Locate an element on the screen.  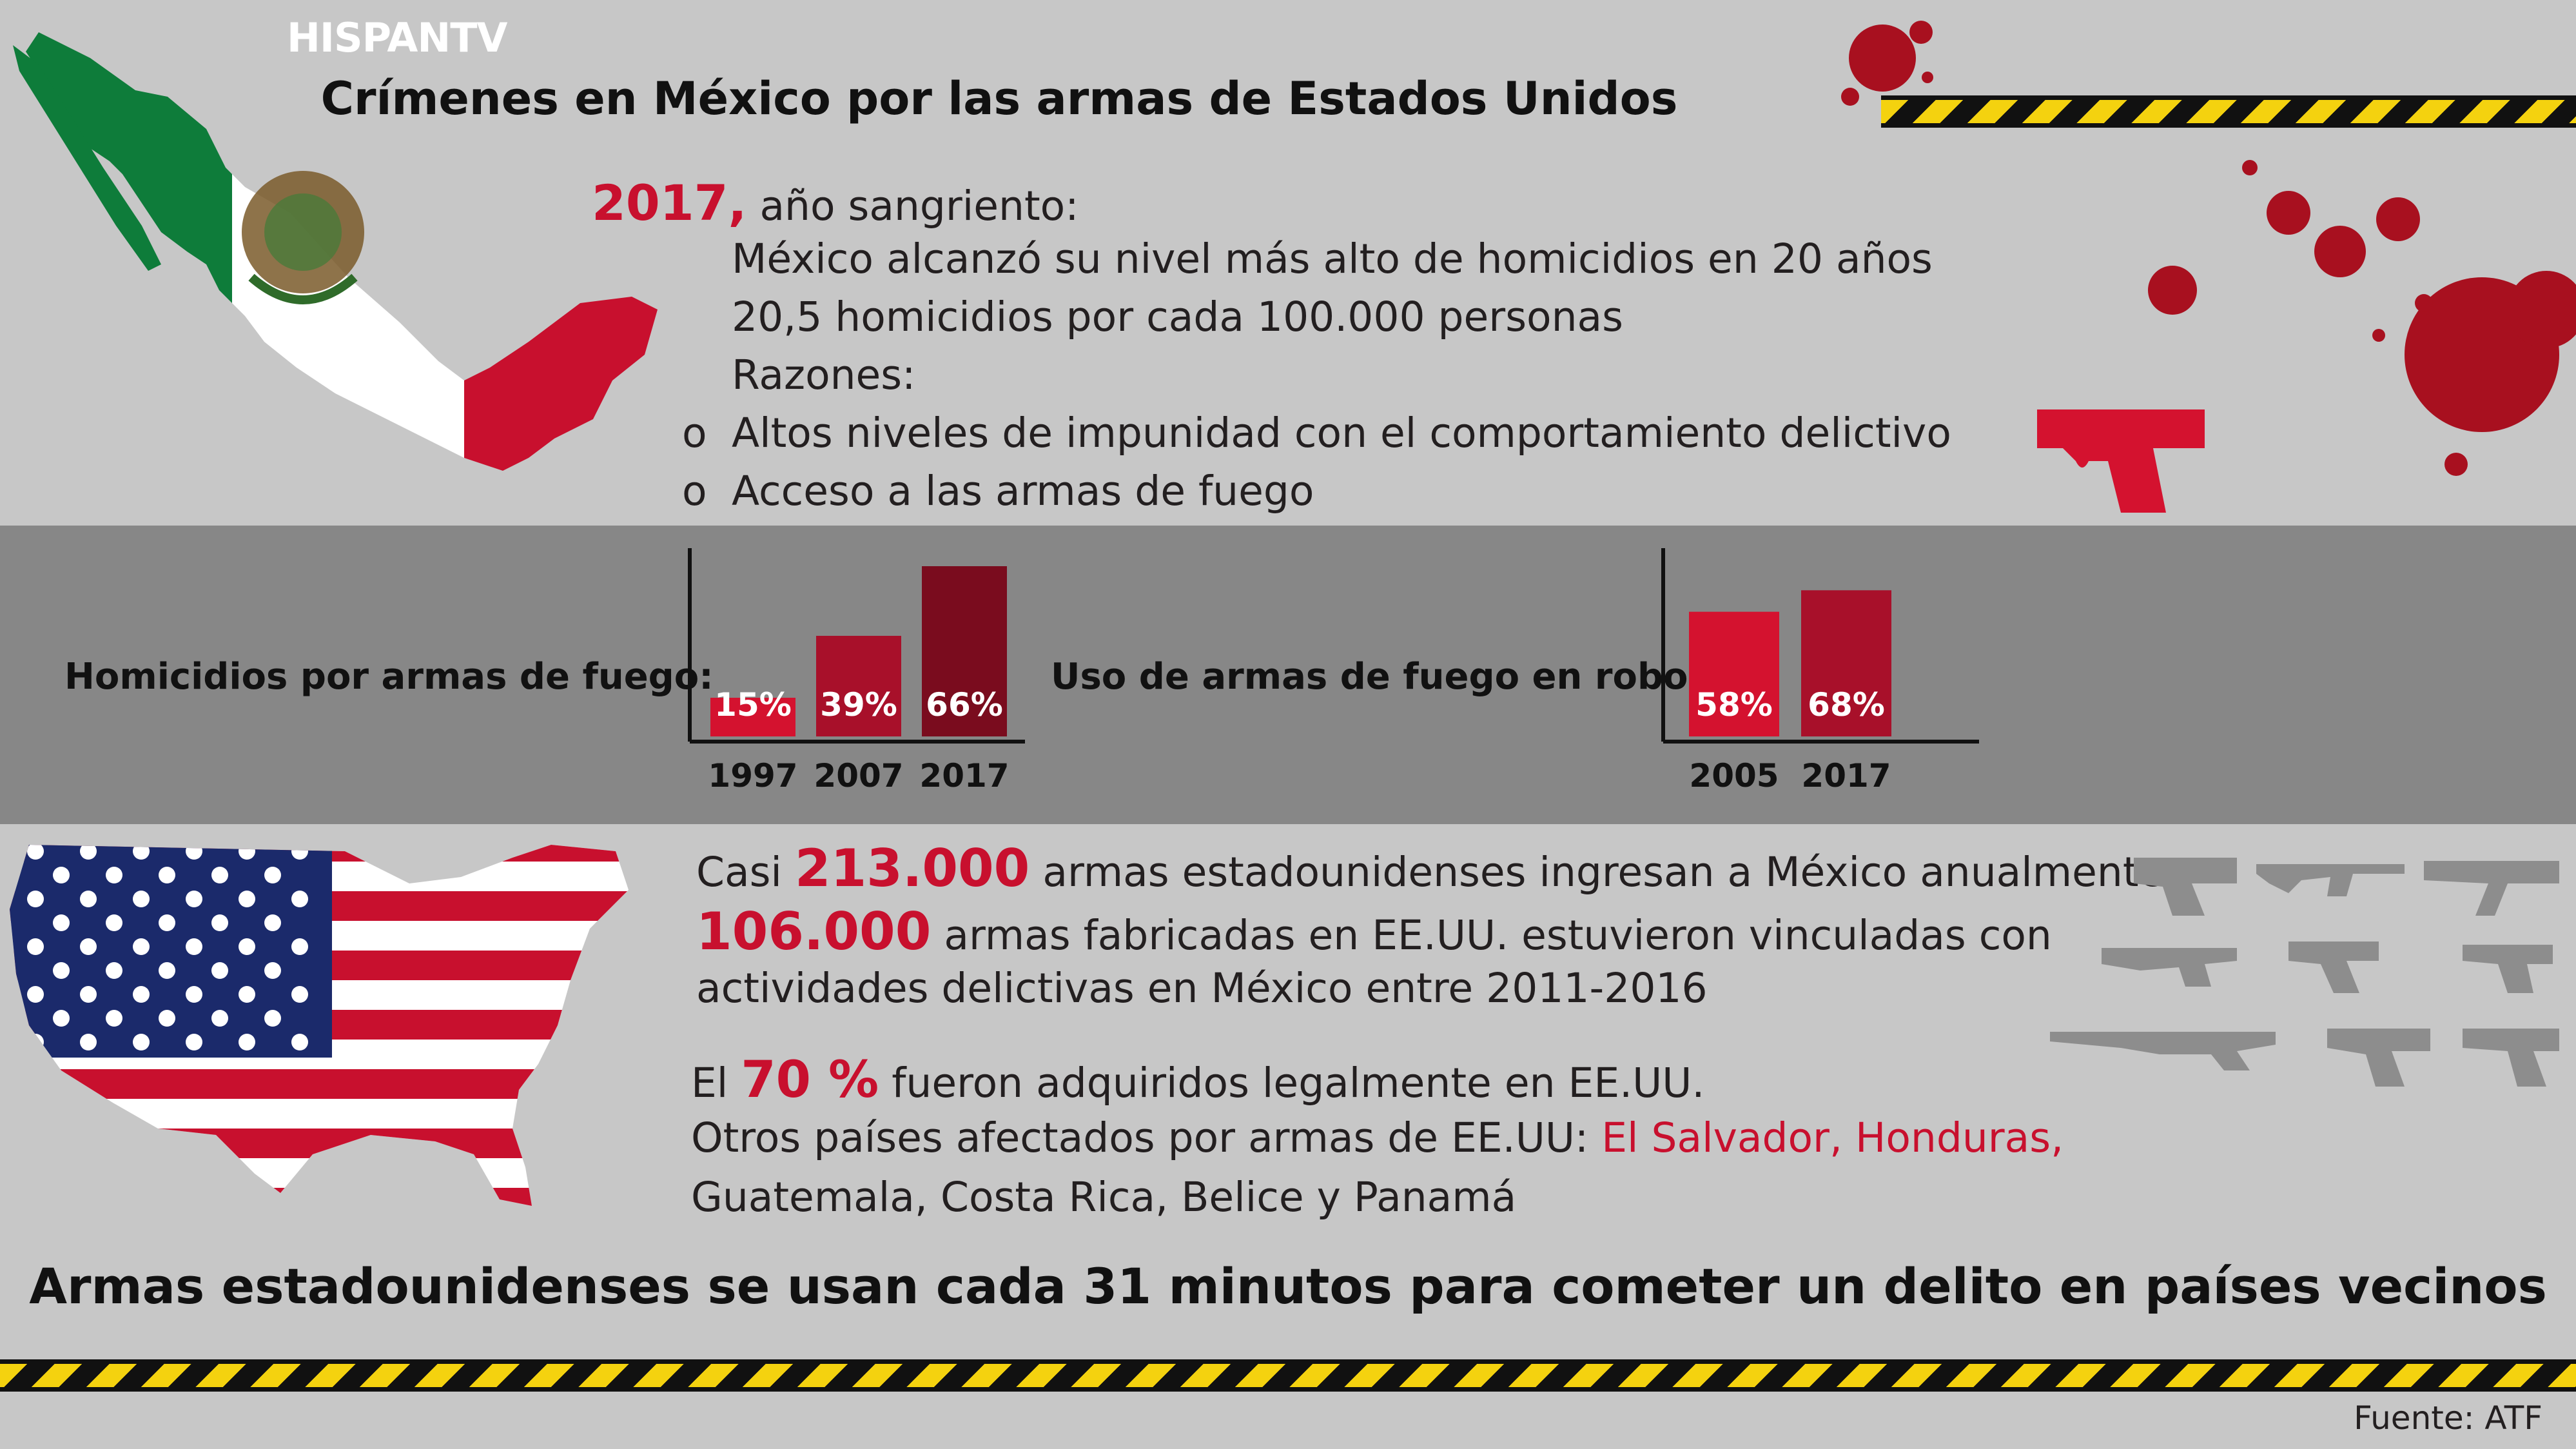
bar-value-label: 15% is located at coordinates (753, 705).